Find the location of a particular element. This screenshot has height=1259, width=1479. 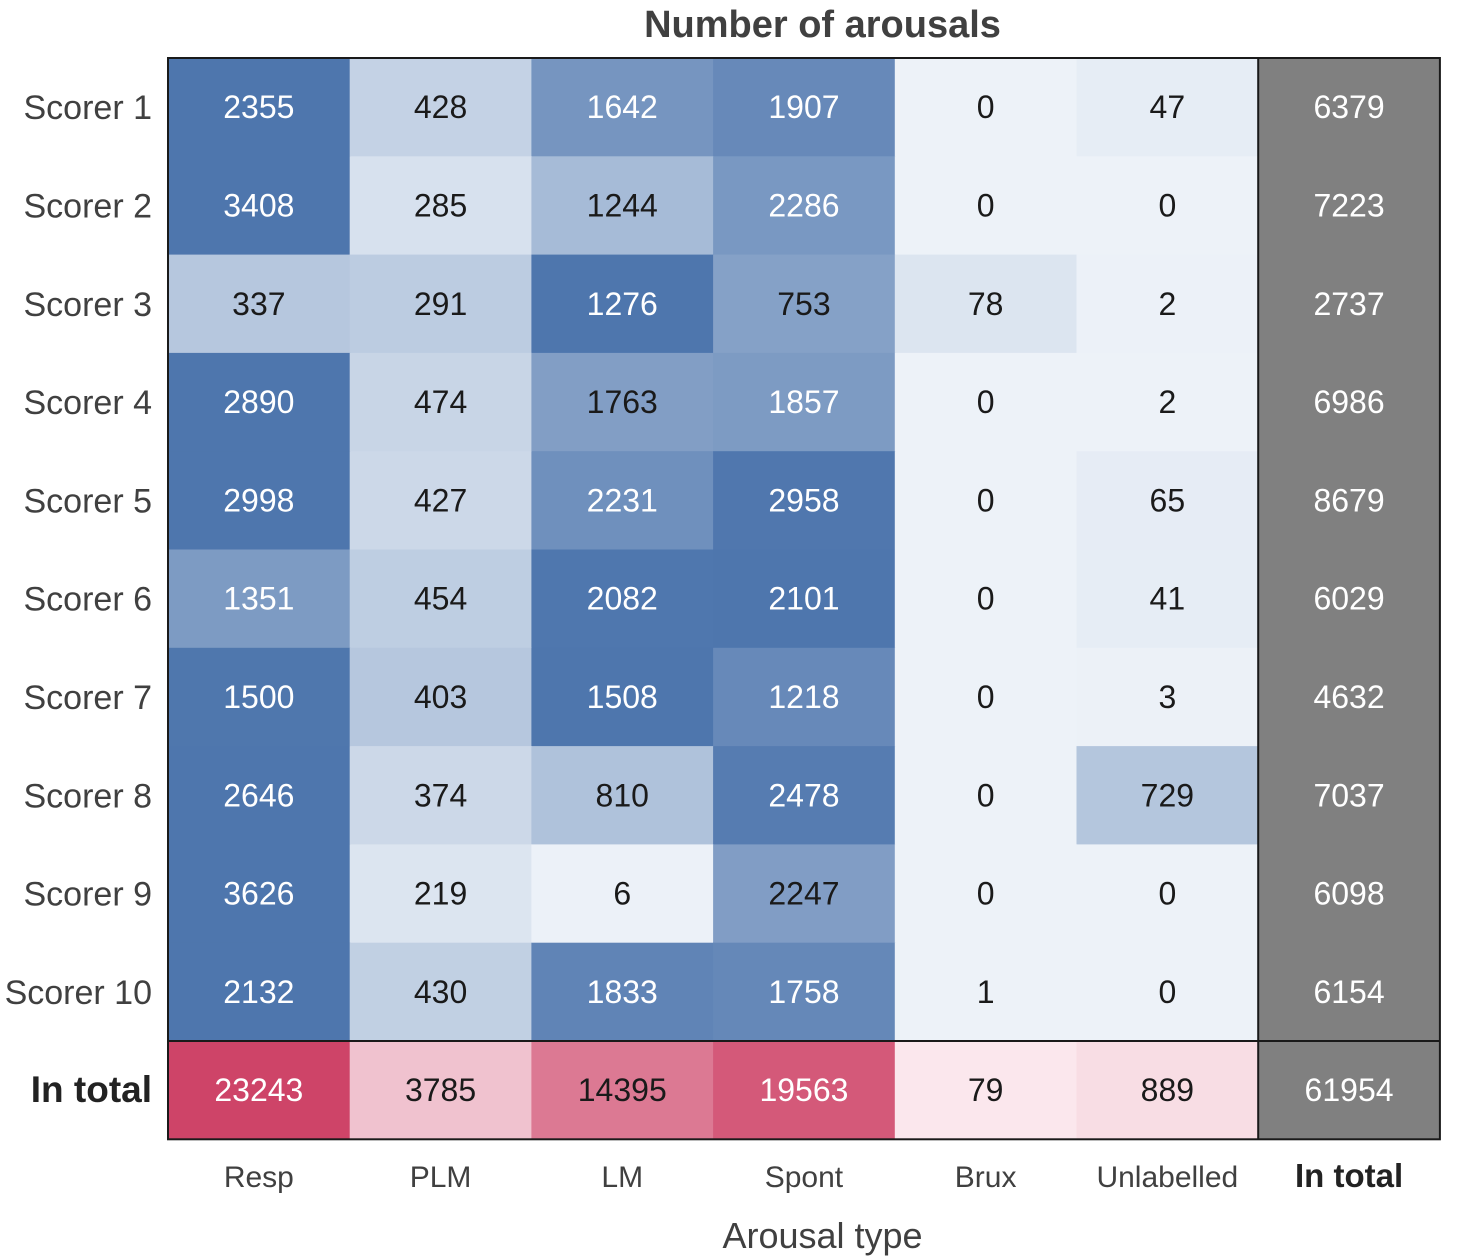

cell-value-label: 2478 is located at coordinates (803, 795).